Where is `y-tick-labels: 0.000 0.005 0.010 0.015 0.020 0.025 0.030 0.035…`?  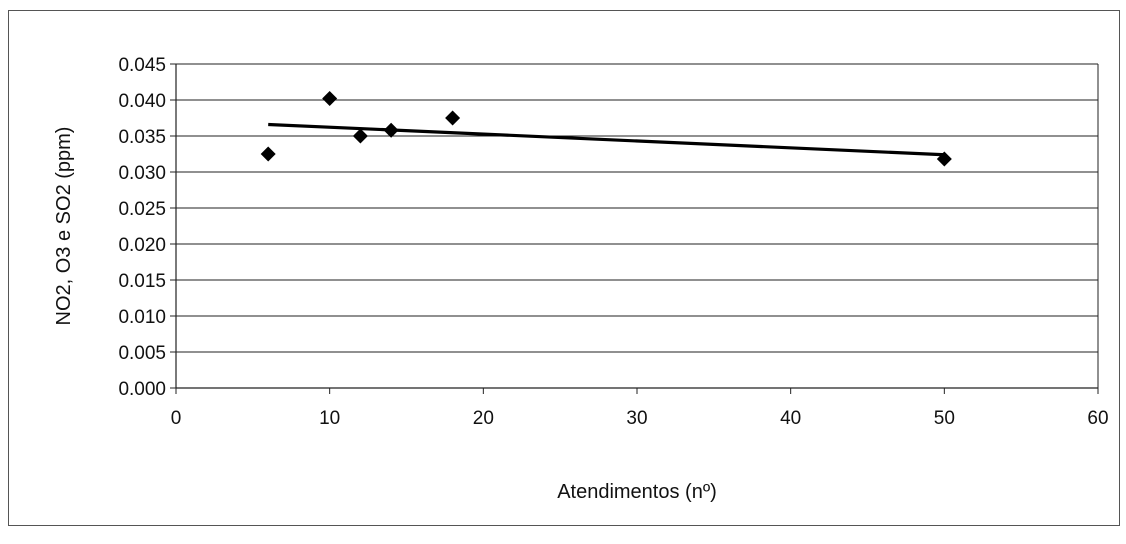
y-tick-labels: 0.000 0.005 0.010 0.015 0.020 0.025 0.030 0.035… is located at coordinates (142, 227).